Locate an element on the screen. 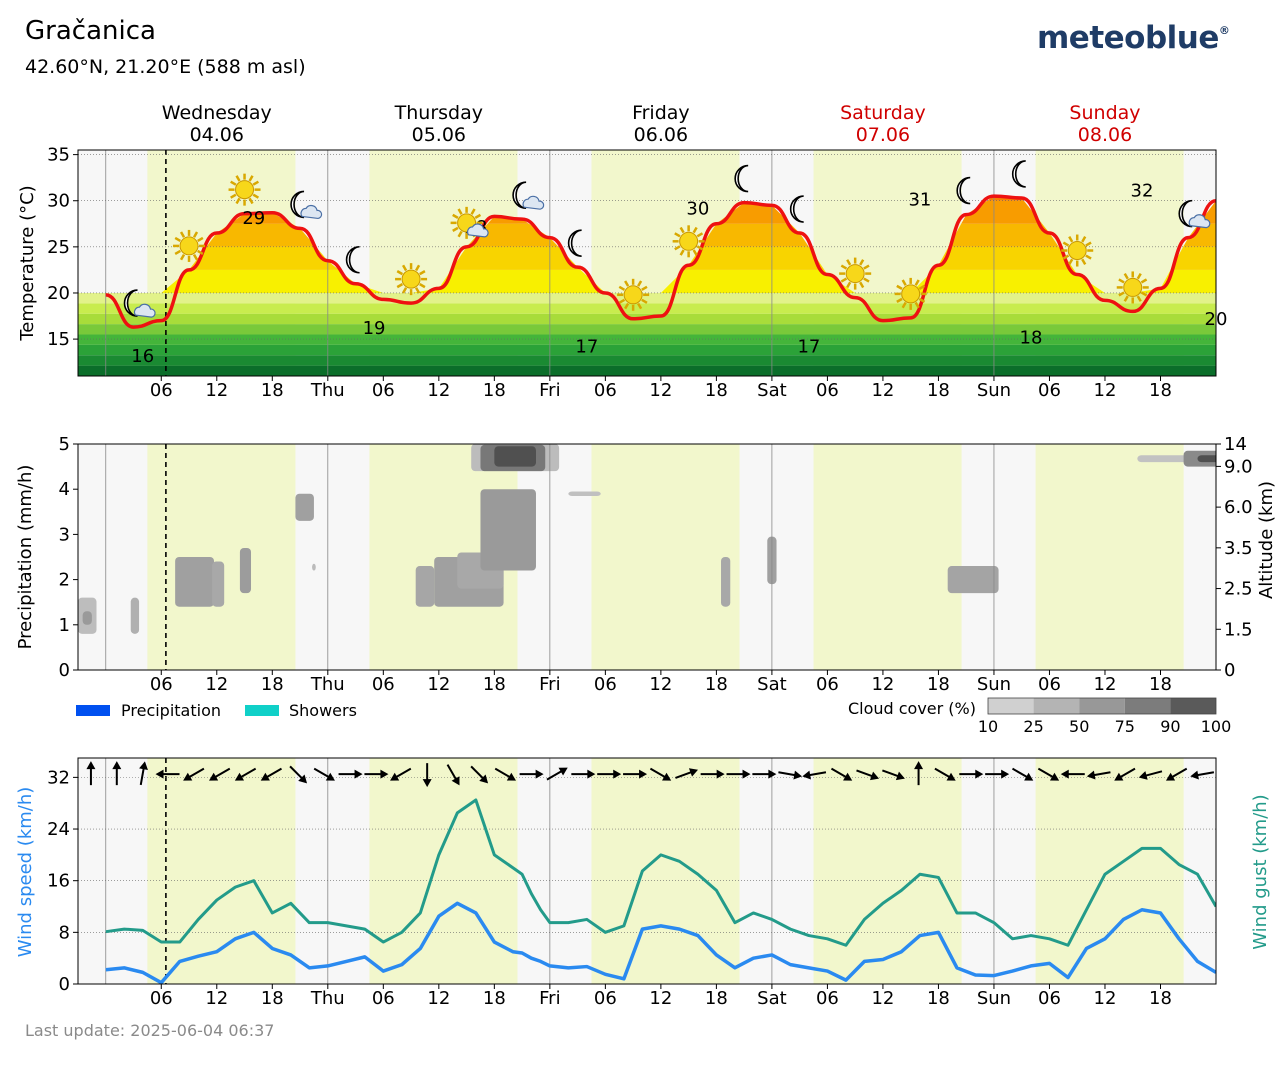 The height and width of the screenshot is (1070, 1280). cloud-cover-level-label: 10 is located at coordinates (988, 726).